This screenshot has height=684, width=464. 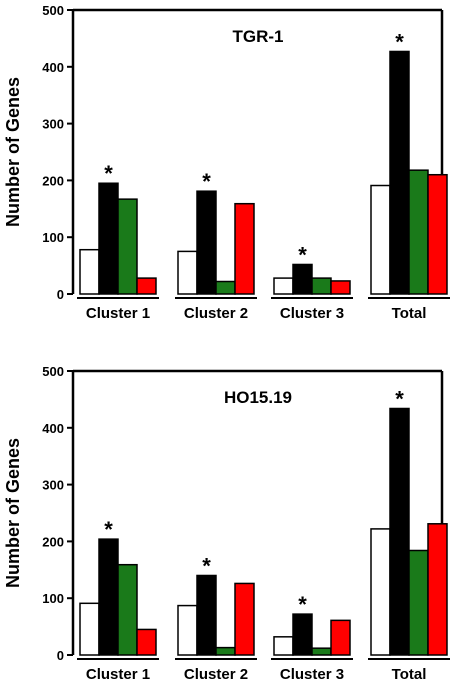 I want to click on chart-title: TGR-1, so click(x=258, y=36).